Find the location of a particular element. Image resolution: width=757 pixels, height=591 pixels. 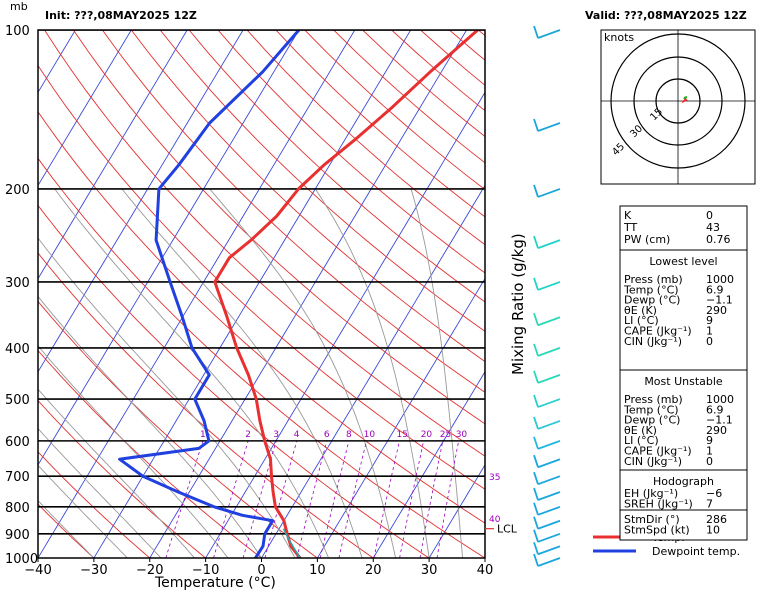

x-tick-label: 20 is located at coordinates (373, 570).